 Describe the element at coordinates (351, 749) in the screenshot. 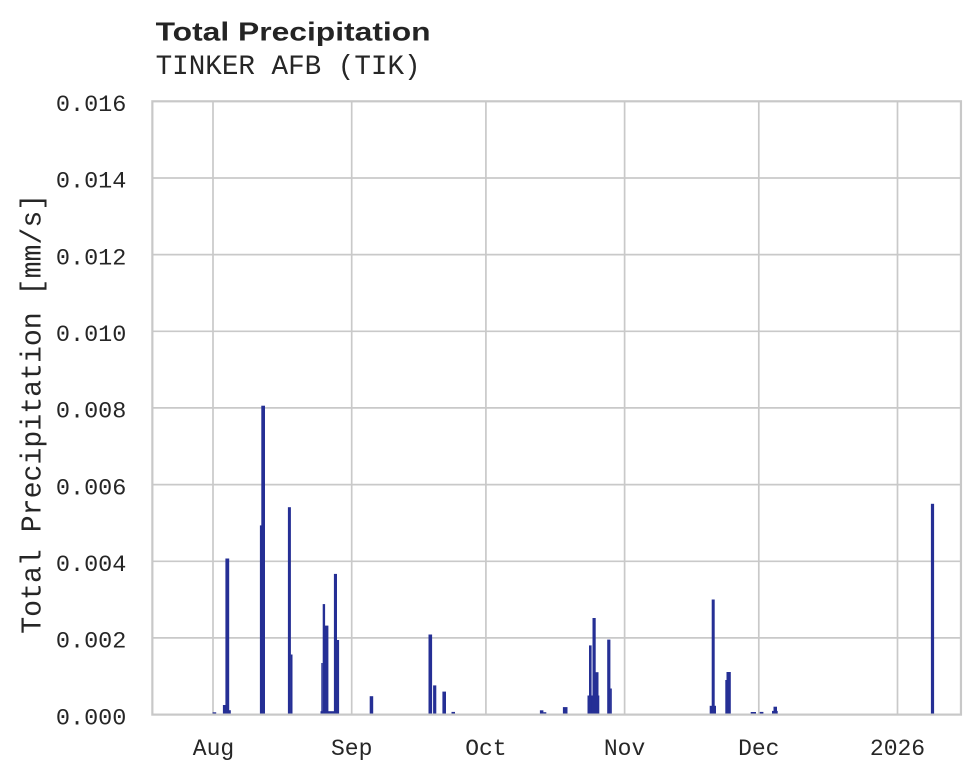

I see `svg-text: Sep` at that location.